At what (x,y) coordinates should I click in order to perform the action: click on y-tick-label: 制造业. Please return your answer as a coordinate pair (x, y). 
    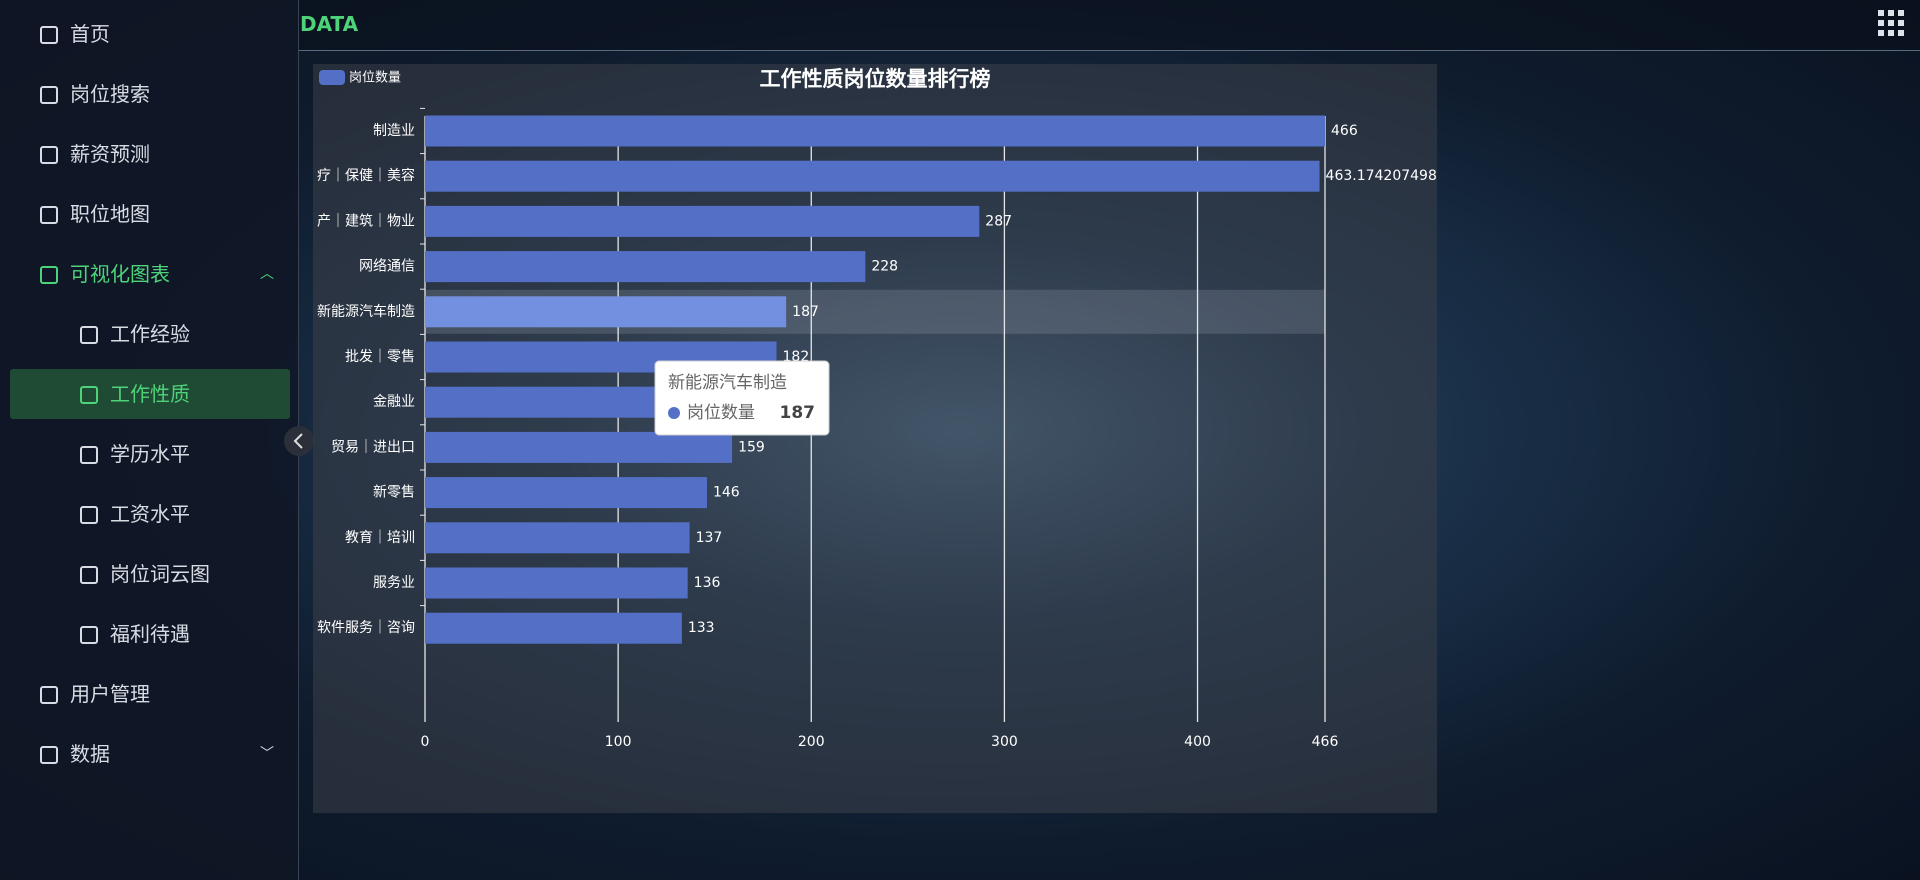
    Looking at the image, I should click on (394, 131).